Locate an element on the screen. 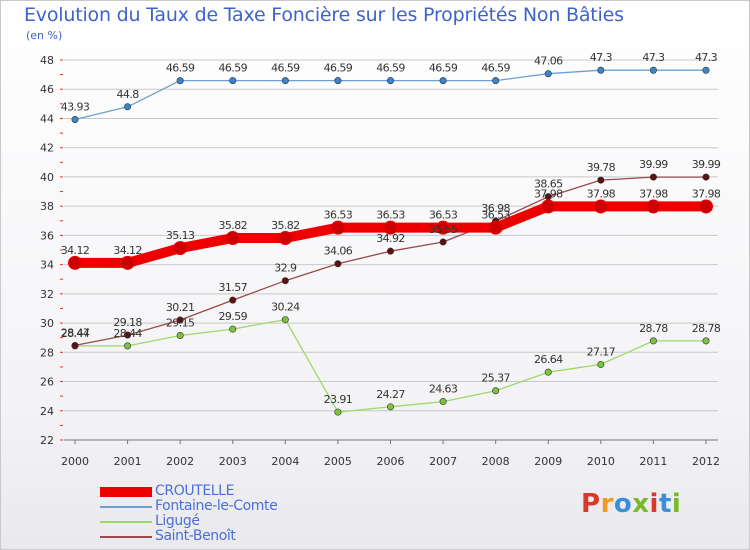 The image size is (750, 550). data-label: 23.91 is located at coordinates (338, 399).